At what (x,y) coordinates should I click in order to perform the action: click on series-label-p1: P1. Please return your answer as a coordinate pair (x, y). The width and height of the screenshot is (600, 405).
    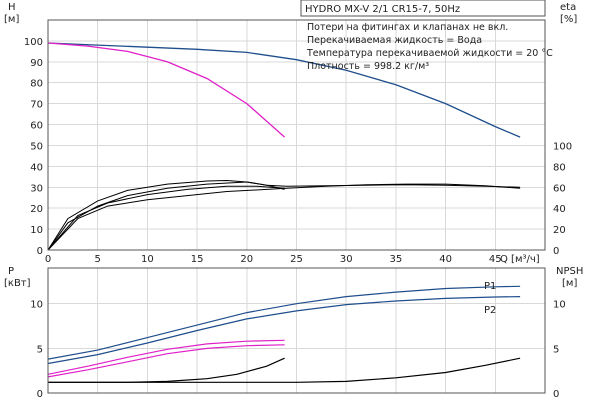
    Looking at the image, I should click on (490, 286).